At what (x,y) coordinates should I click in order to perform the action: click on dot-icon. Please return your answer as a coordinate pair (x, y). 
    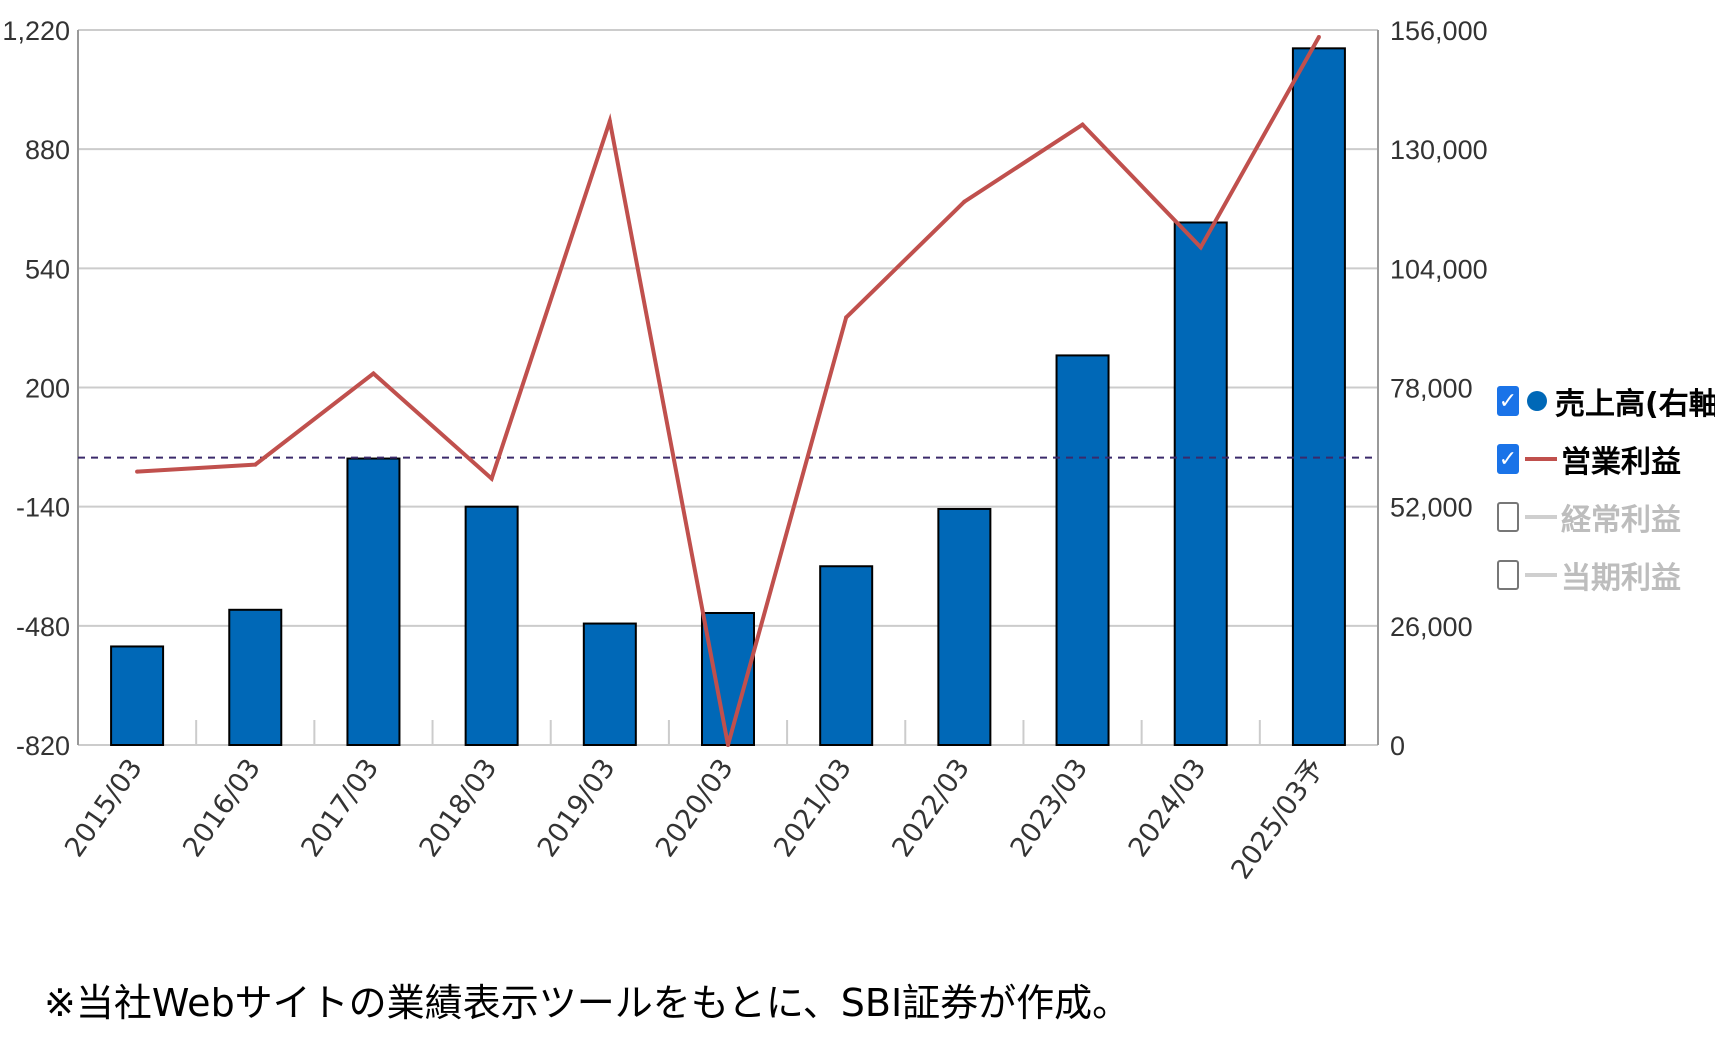
    Looking at the image, I should click on (1537, 401).